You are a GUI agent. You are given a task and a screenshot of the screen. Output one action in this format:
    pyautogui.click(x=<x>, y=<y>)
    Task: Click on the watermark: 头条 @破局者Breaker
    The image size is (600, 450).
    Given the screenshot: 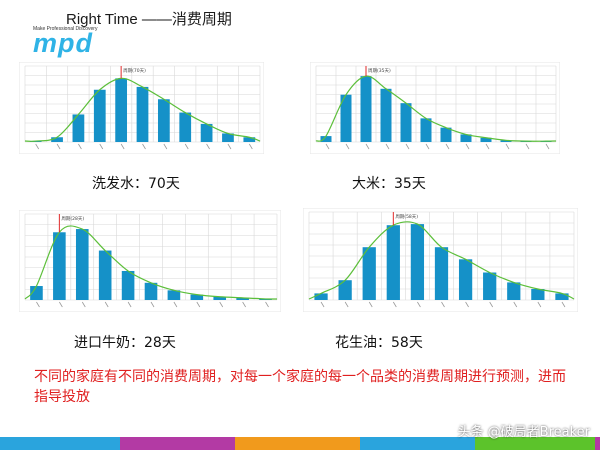 What is the action you would take?
    pyautogui.click(x=523, y=432)
    